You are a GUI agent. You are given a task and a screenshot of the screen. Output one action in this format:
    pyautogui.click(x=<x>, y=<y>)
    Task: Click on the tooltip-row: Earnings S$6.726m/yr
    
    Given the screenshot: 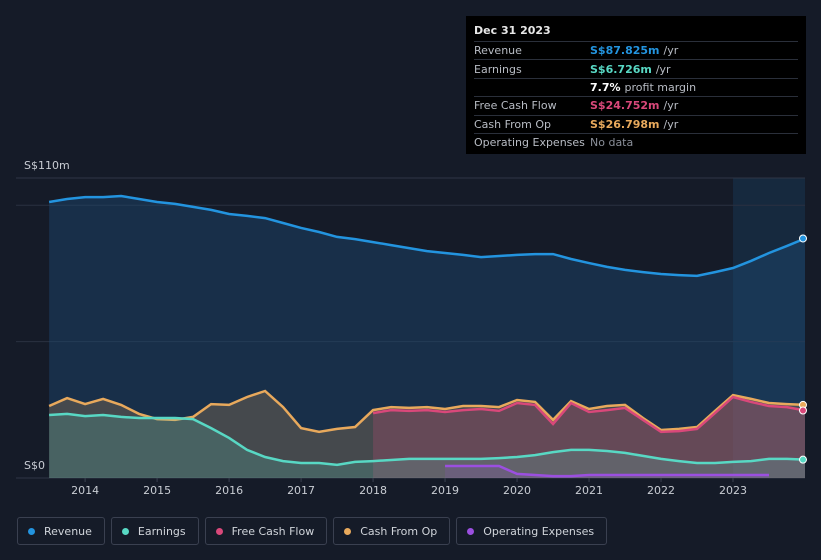 What is the action you would take?
    pyautogui.click(x=636, y=68)
    